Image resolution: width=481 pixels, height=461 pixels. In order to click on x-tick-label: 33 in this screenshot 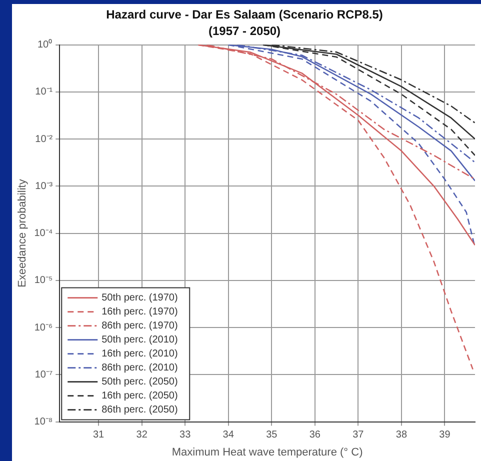, I will do `click(186, 435)`.